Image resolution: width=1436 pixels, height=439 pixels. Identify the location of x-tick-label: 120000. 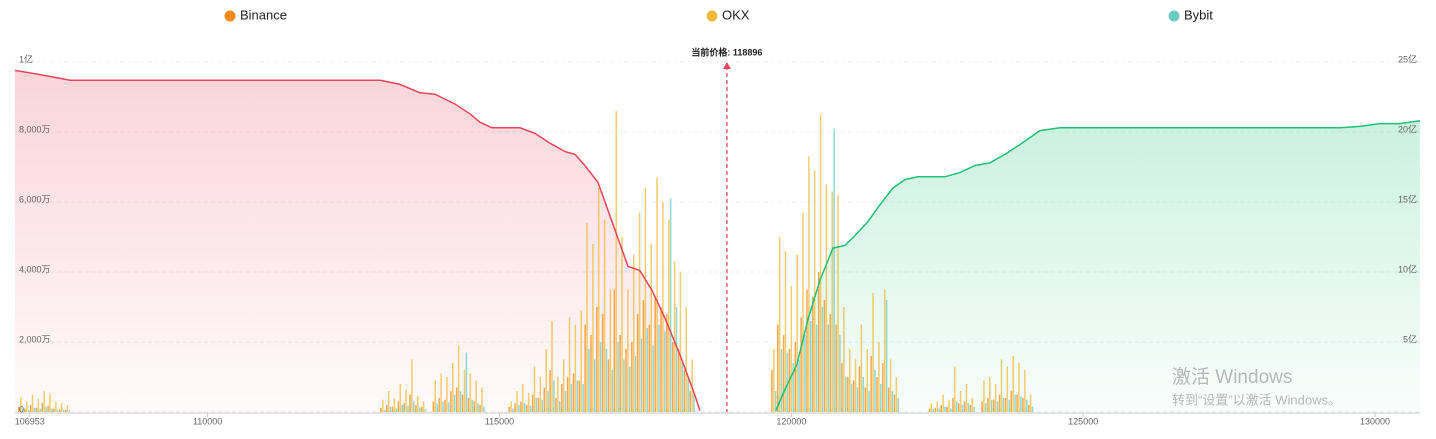
(791, 421).